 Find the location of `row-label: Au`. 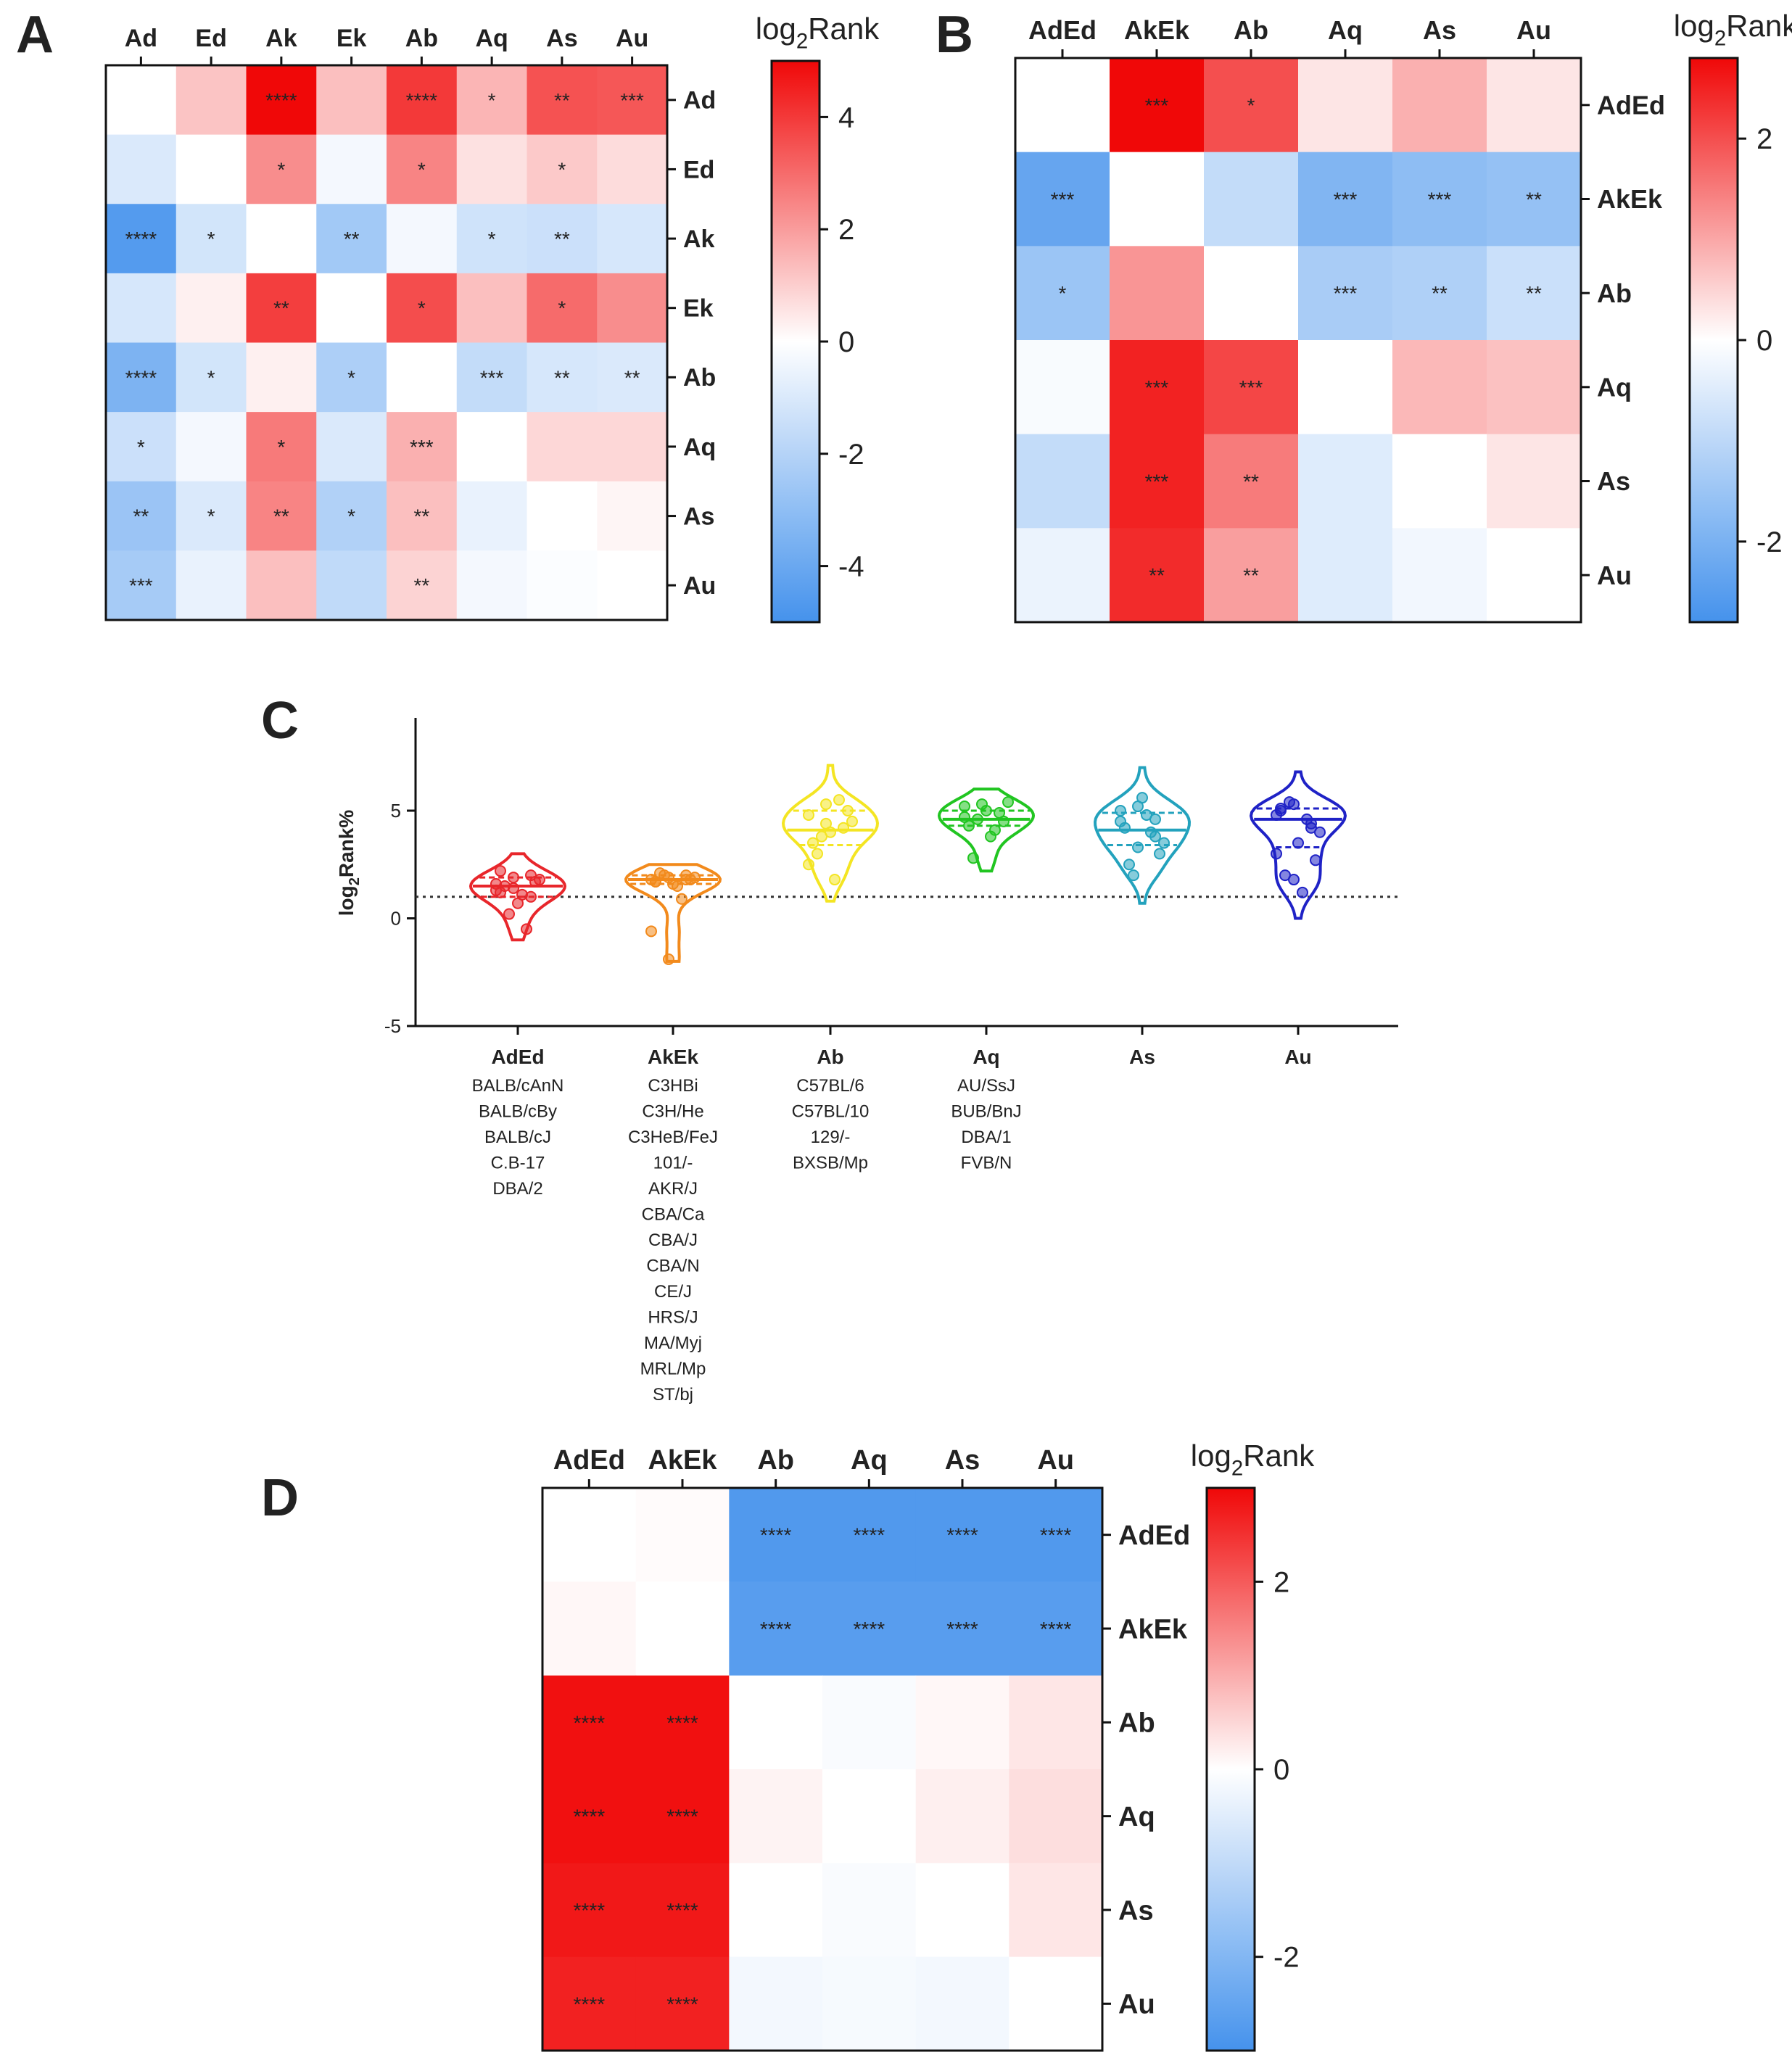

row-label: Au is located at coordinates (1136, 2005).